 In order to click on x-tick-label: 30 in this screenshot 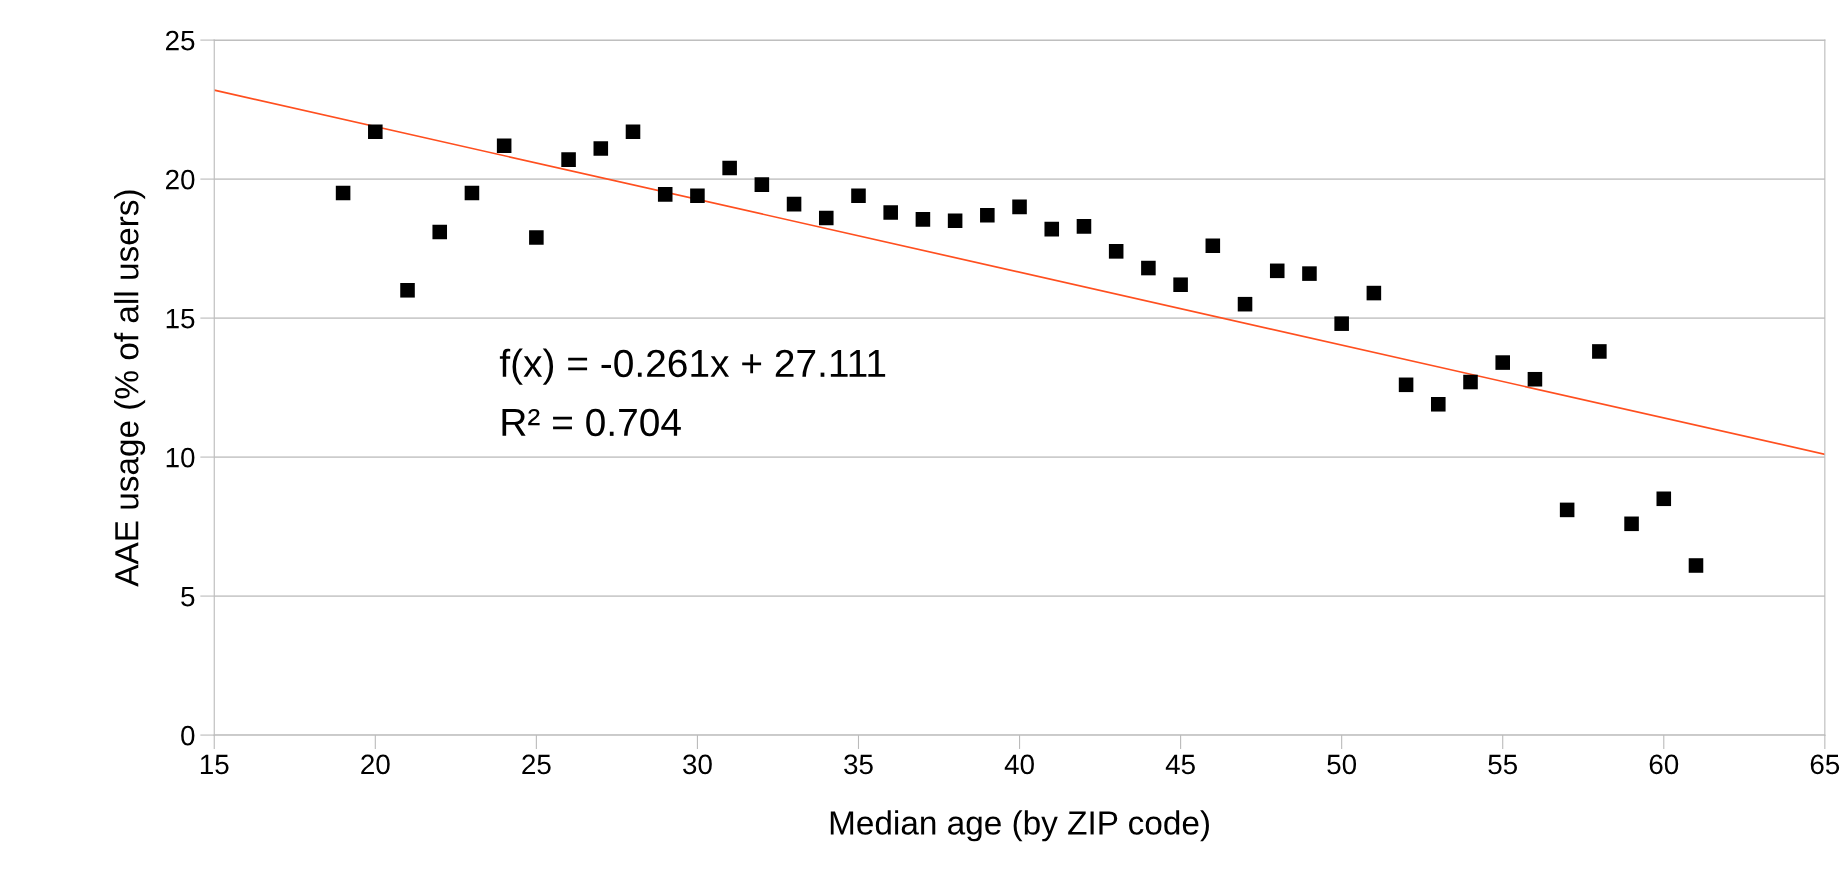, I will do `click(697, 764)`.